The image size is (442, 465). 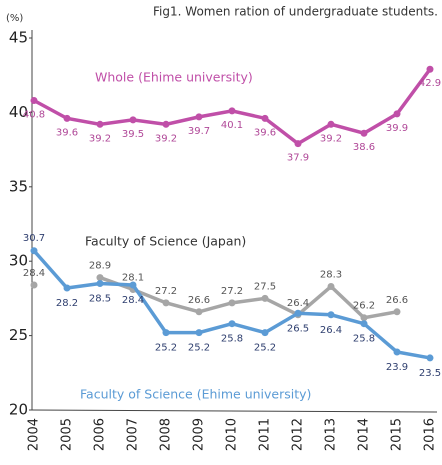 I want to click on x-tick-label: 2012, so click(x=298, y=434).